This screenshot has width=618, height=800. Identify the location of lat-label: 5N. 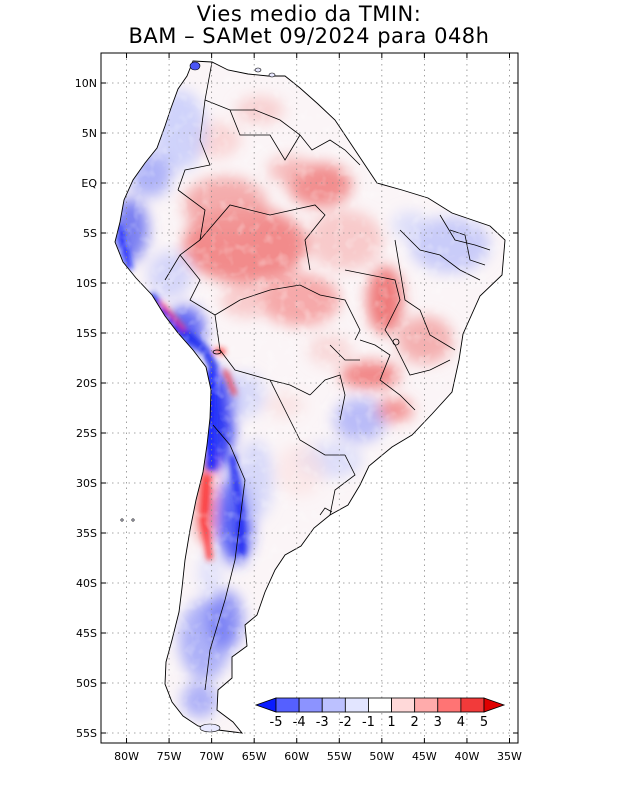
(89, 133).